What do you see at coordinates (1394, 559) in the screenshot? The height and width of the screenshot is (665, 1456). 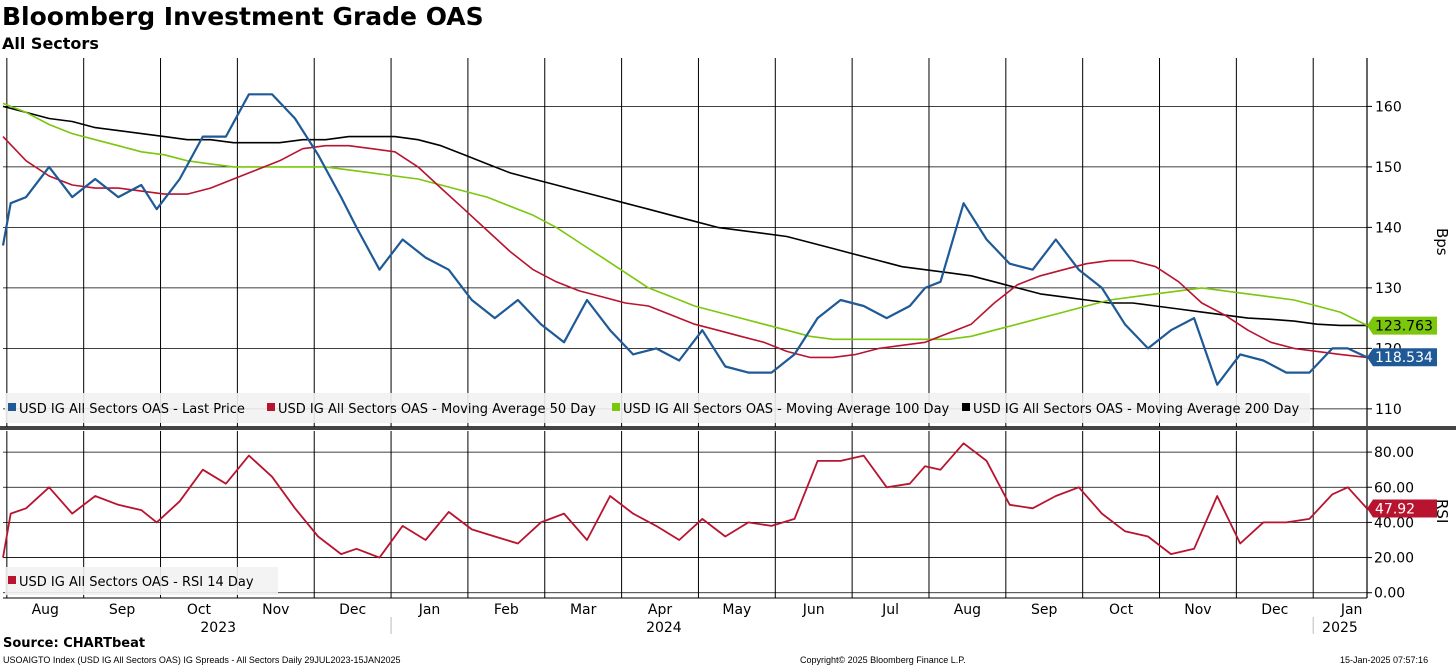 I see `lower-y-tick-1: 20.00` at bounding box center [1394, 559].